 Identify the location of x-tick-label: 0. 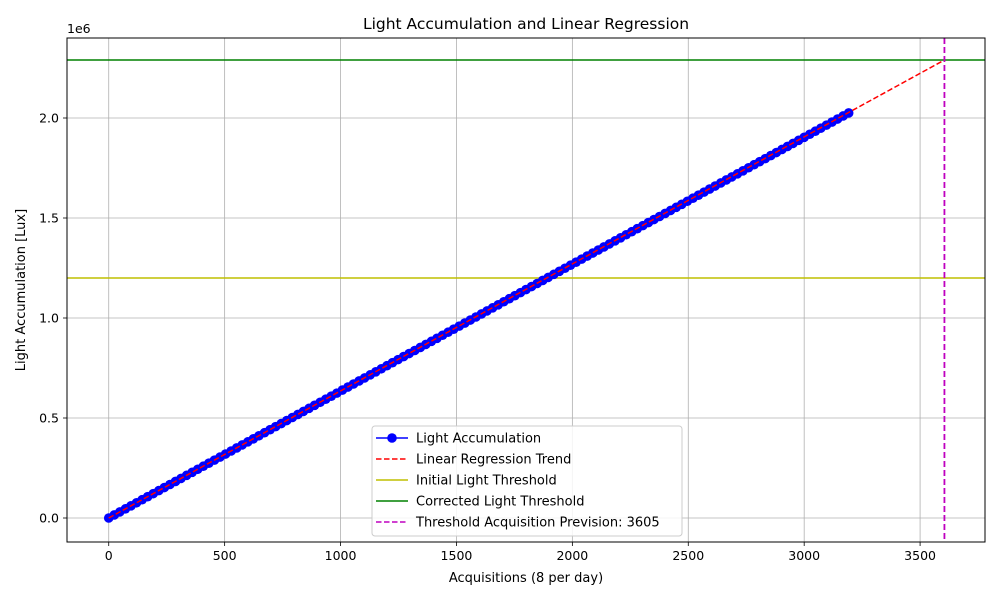
(109, 555).